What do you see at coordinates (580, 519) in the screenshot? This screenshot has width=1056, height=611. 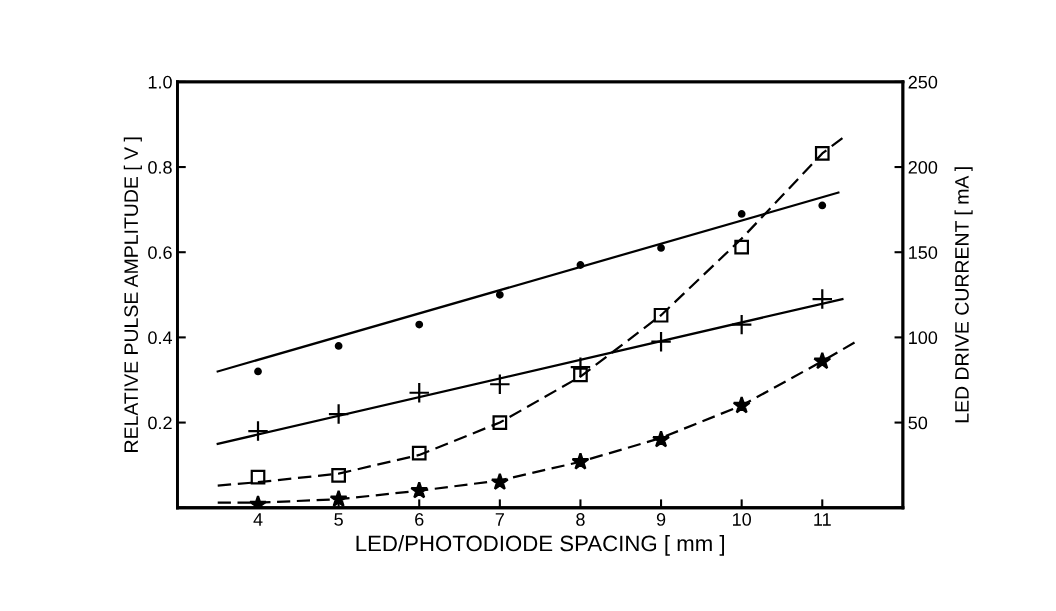 I see `x-tick-label: 8` at bounding box center [580, 519].